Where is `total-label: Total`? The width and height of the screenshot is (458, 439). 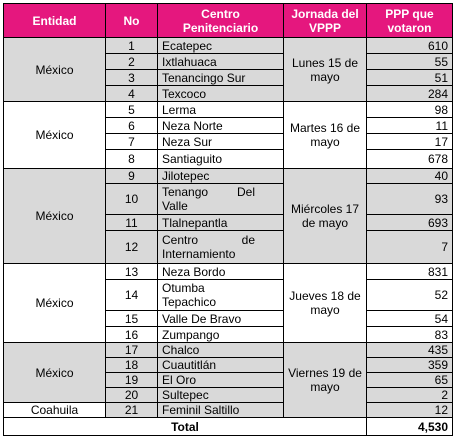 total-label: Total is located at coordinates (185, 426).